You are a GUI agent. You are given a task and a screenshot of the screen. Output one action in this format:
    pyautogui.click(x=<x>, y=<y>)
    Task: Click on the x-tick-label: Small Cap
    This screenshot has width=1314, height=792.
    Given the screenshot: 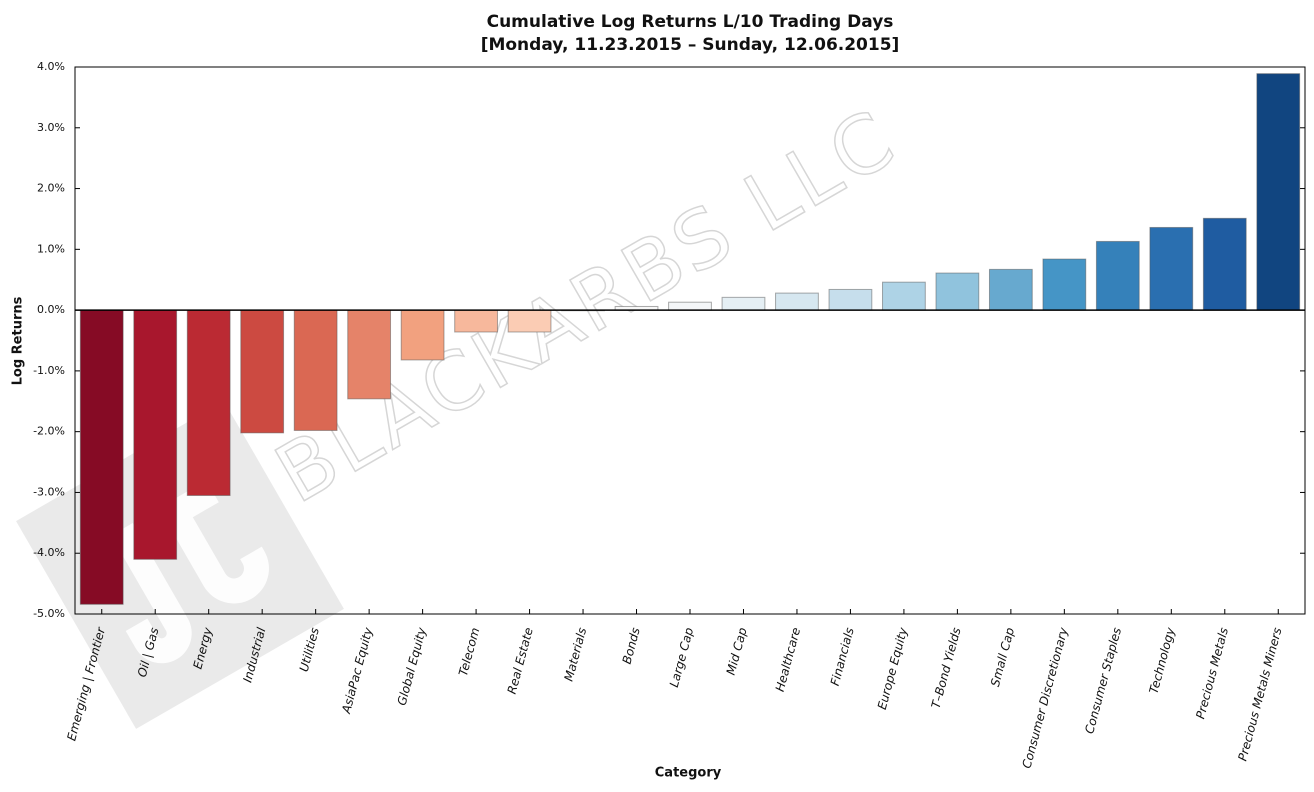 What is the action you would take?
    pyautogui.click(x=1002, y=657)
    